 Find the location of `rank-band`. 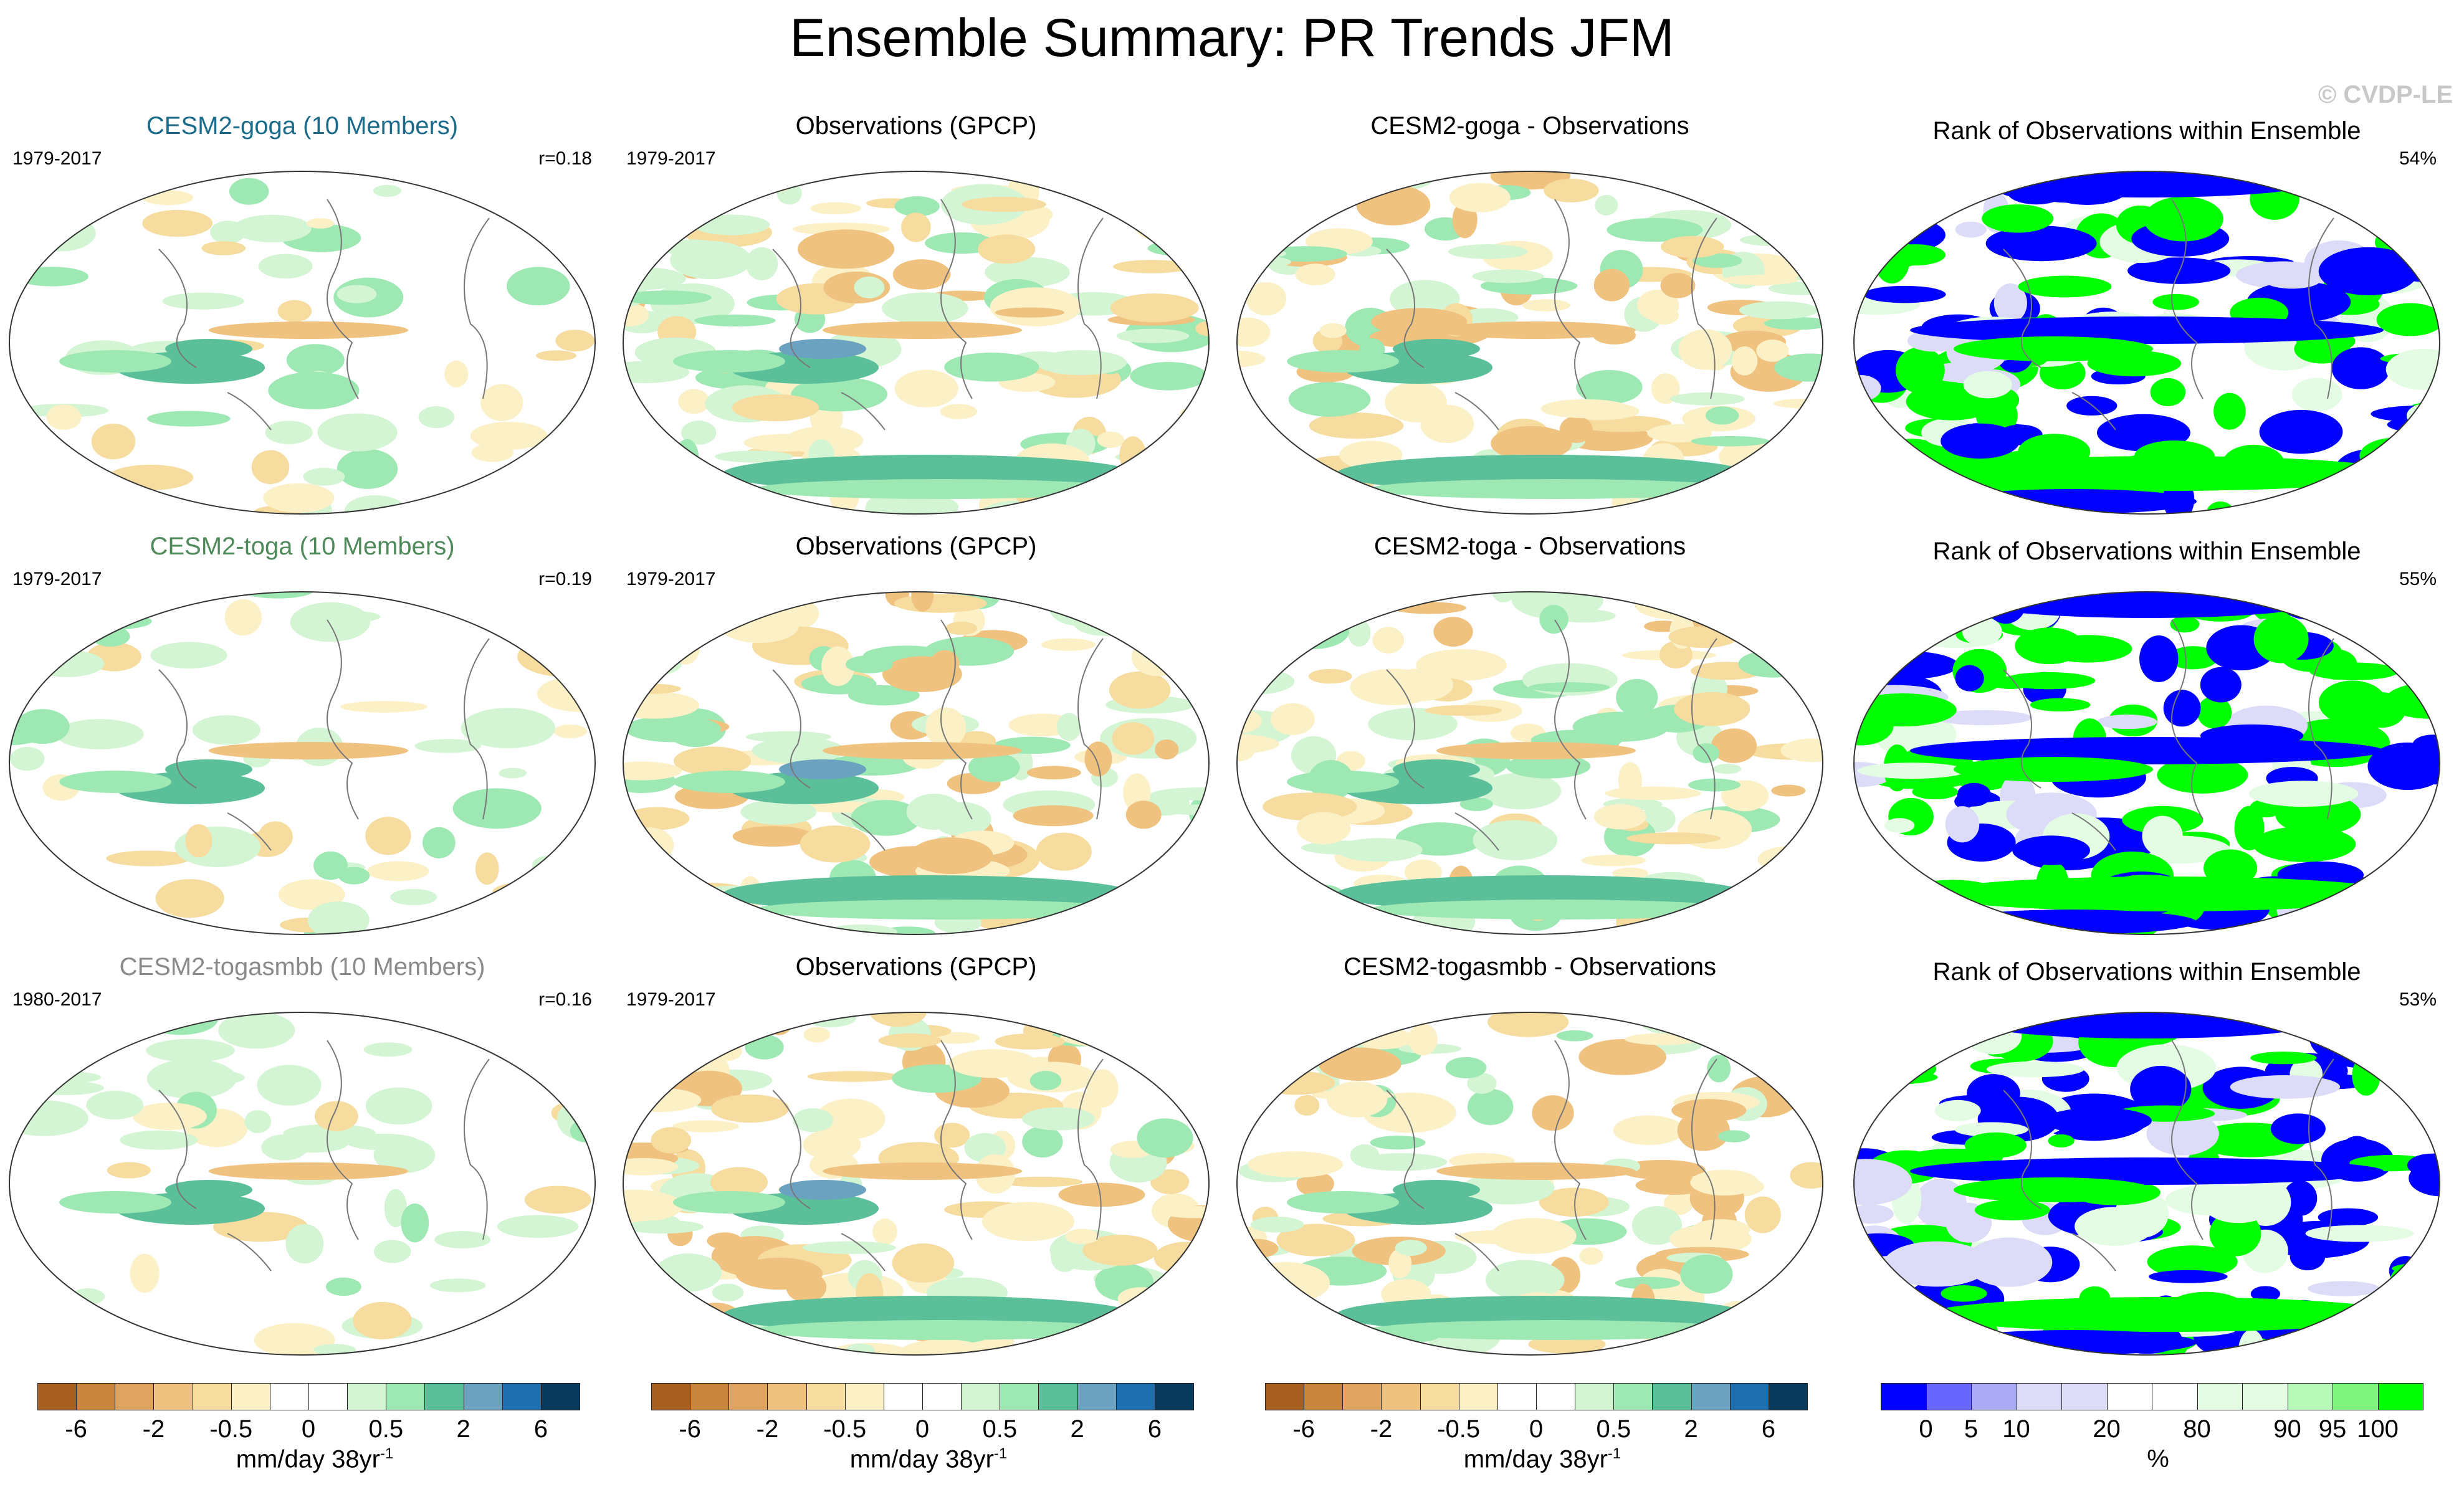

rank-band is located at coordinates (2147, 1025).